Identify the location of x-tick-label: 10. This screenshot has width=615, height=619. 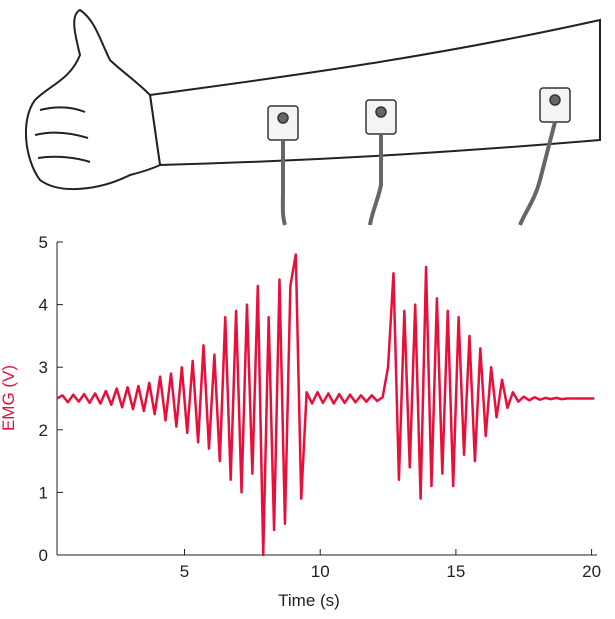
(320, 571).